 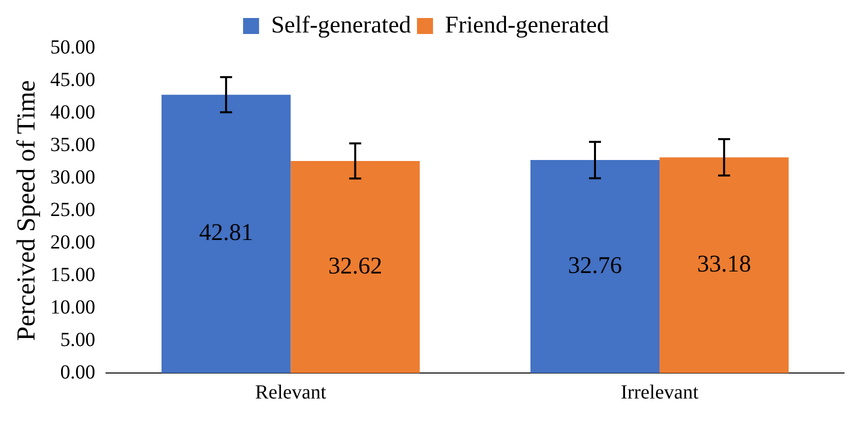 I want to click on data-label: 32.76, so click(x=595, y=265).